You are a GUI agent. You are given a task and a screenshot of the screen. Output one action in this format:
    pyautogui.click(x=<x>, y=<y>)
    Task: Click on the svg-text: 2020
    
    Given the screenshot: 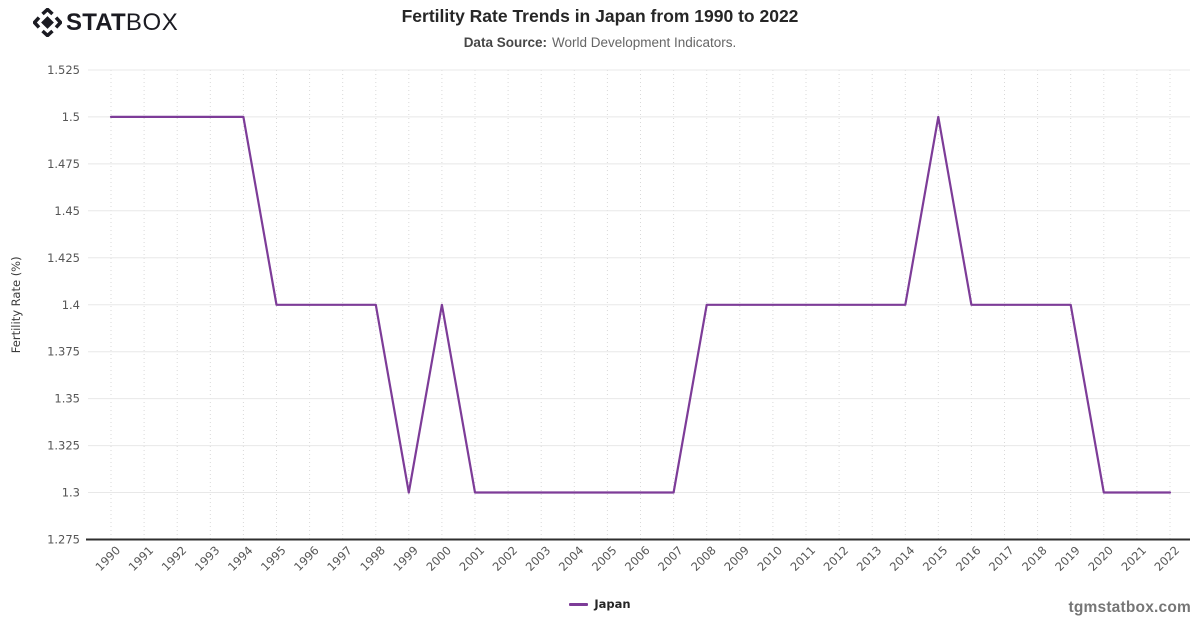 What is the action you would take?
    pyautogui.click(x=1100, y=558)
    